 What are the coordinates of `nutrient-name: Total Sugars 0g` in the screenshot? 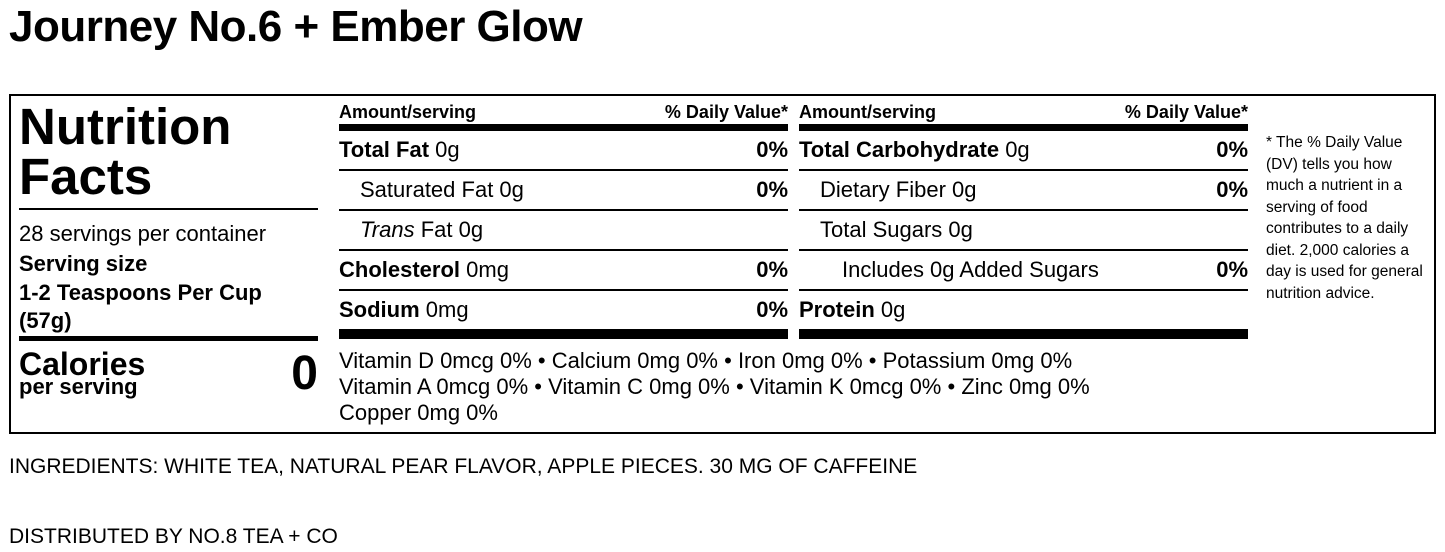 It's located at (896, 229).